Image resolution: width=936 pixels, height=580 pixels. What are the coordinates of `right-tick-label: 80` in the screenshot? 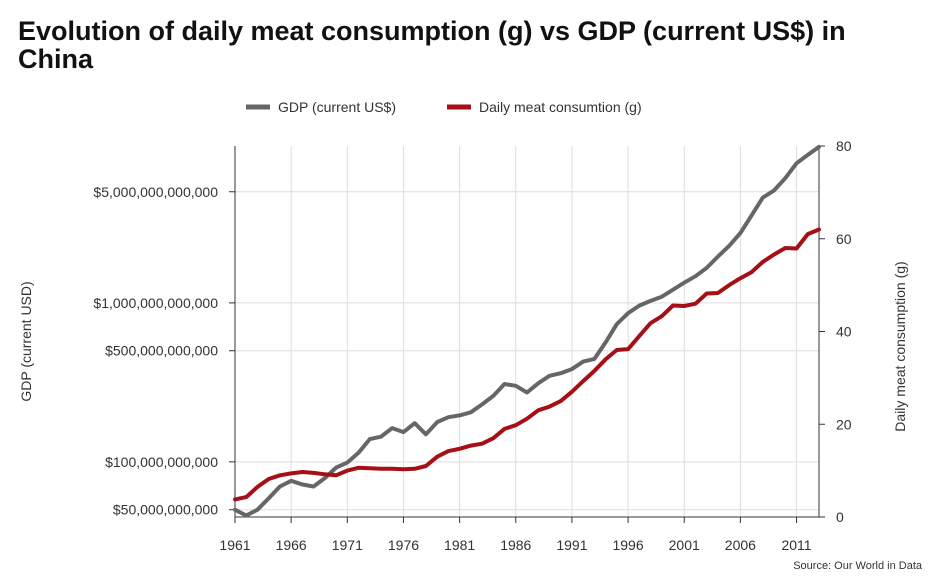 It's located at (844, 146).